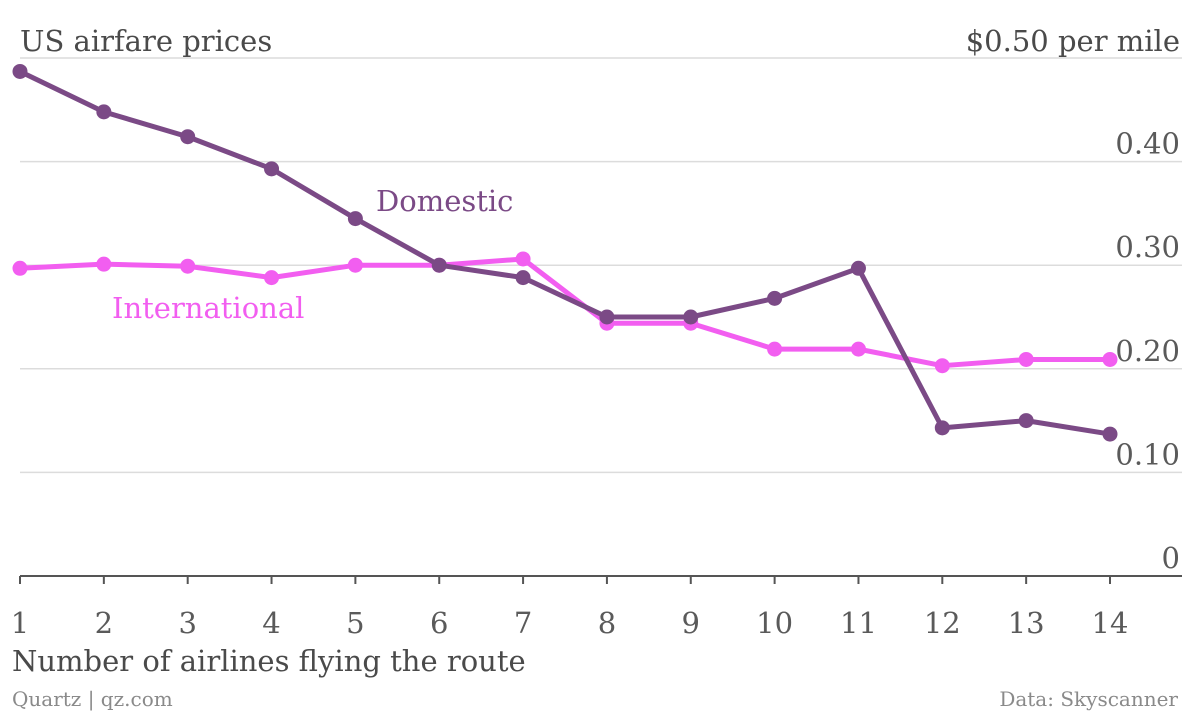 This screenshot has width=1200, height=716. Describe the element at coordinates (1088, 699) in the screenshot. I see `source-right: Data: Skyscanner` at that location.